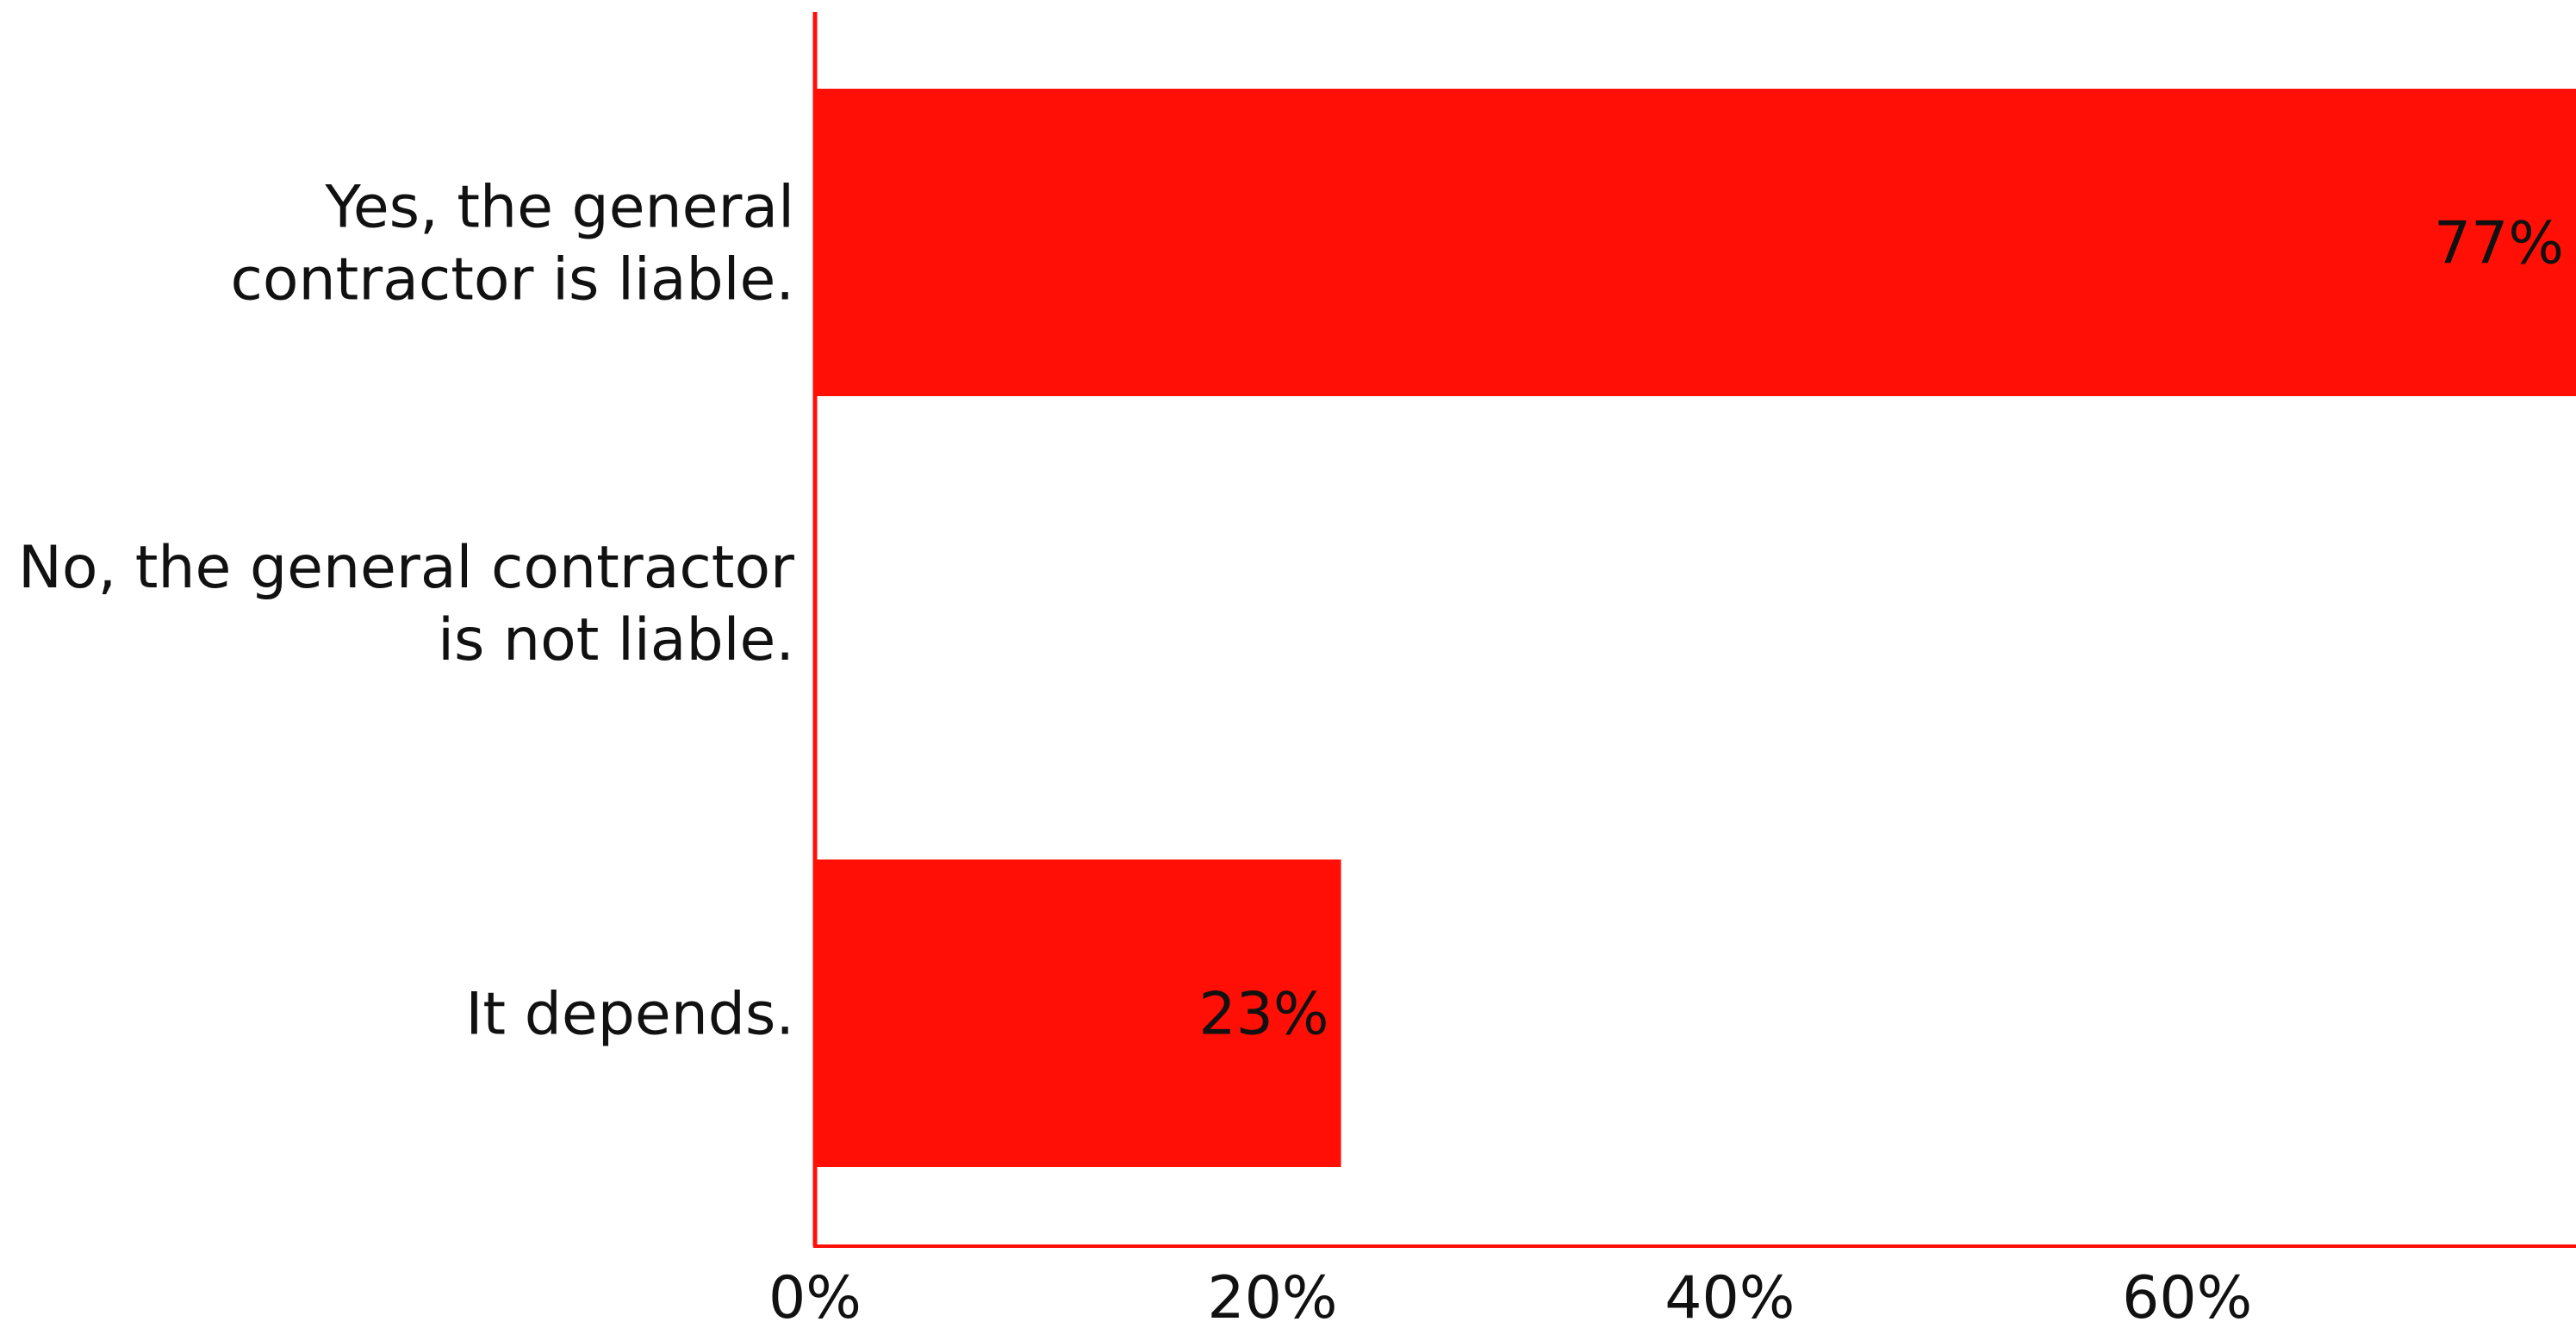 Image resolution: width=2576 pixels, height=1328 pixels. Describe the element at coordinates (559, 208) in the screenshot. I see `category-label-line: Yes, the general` at that location.